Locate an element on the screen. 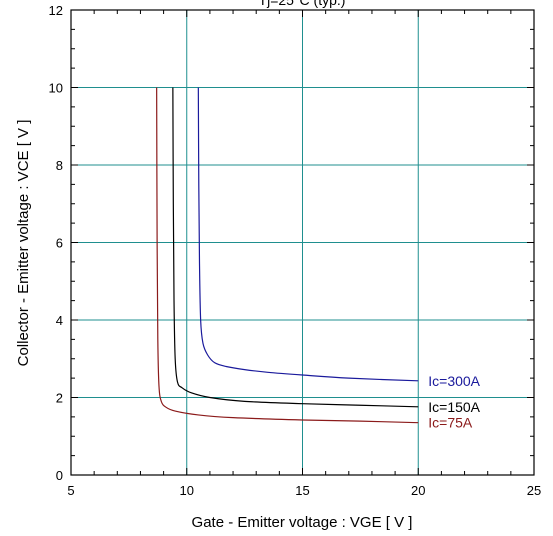 This screenshot has height=536, width=553. y-tick-label: 12 is located at coordinates (56, 10).